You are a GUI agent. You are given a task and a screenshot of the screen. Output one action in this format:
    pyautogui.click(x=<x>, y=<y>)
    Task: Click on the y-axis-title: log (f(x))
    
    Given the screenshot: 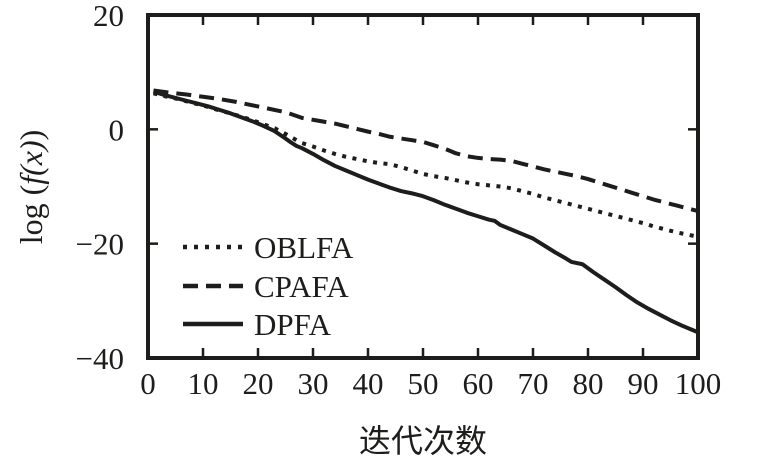 What is the action you would take?
    pyautogui.click(x=31, y=187)
    